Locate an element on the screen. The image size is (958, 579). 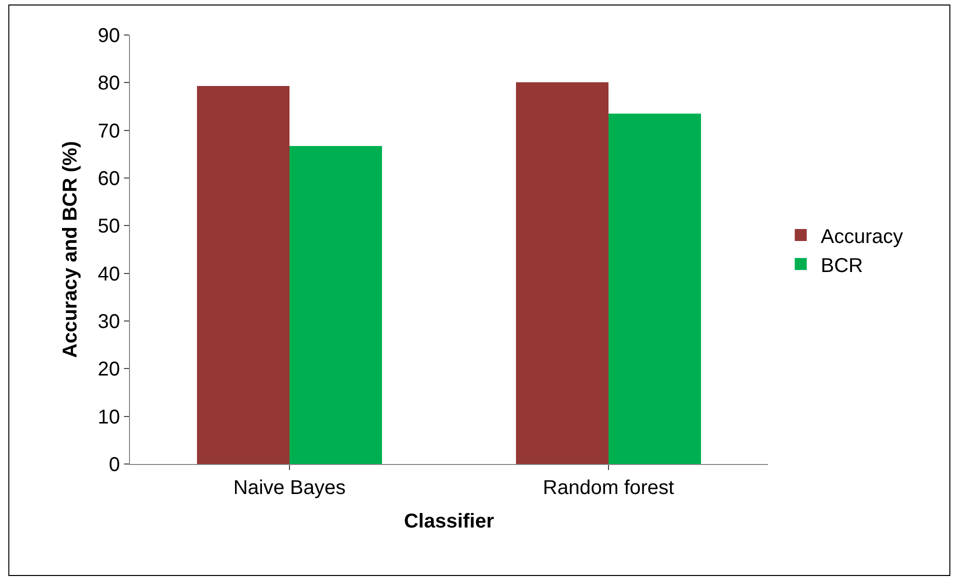
y-tick-label: 30 is located at coordinates (109, 322).